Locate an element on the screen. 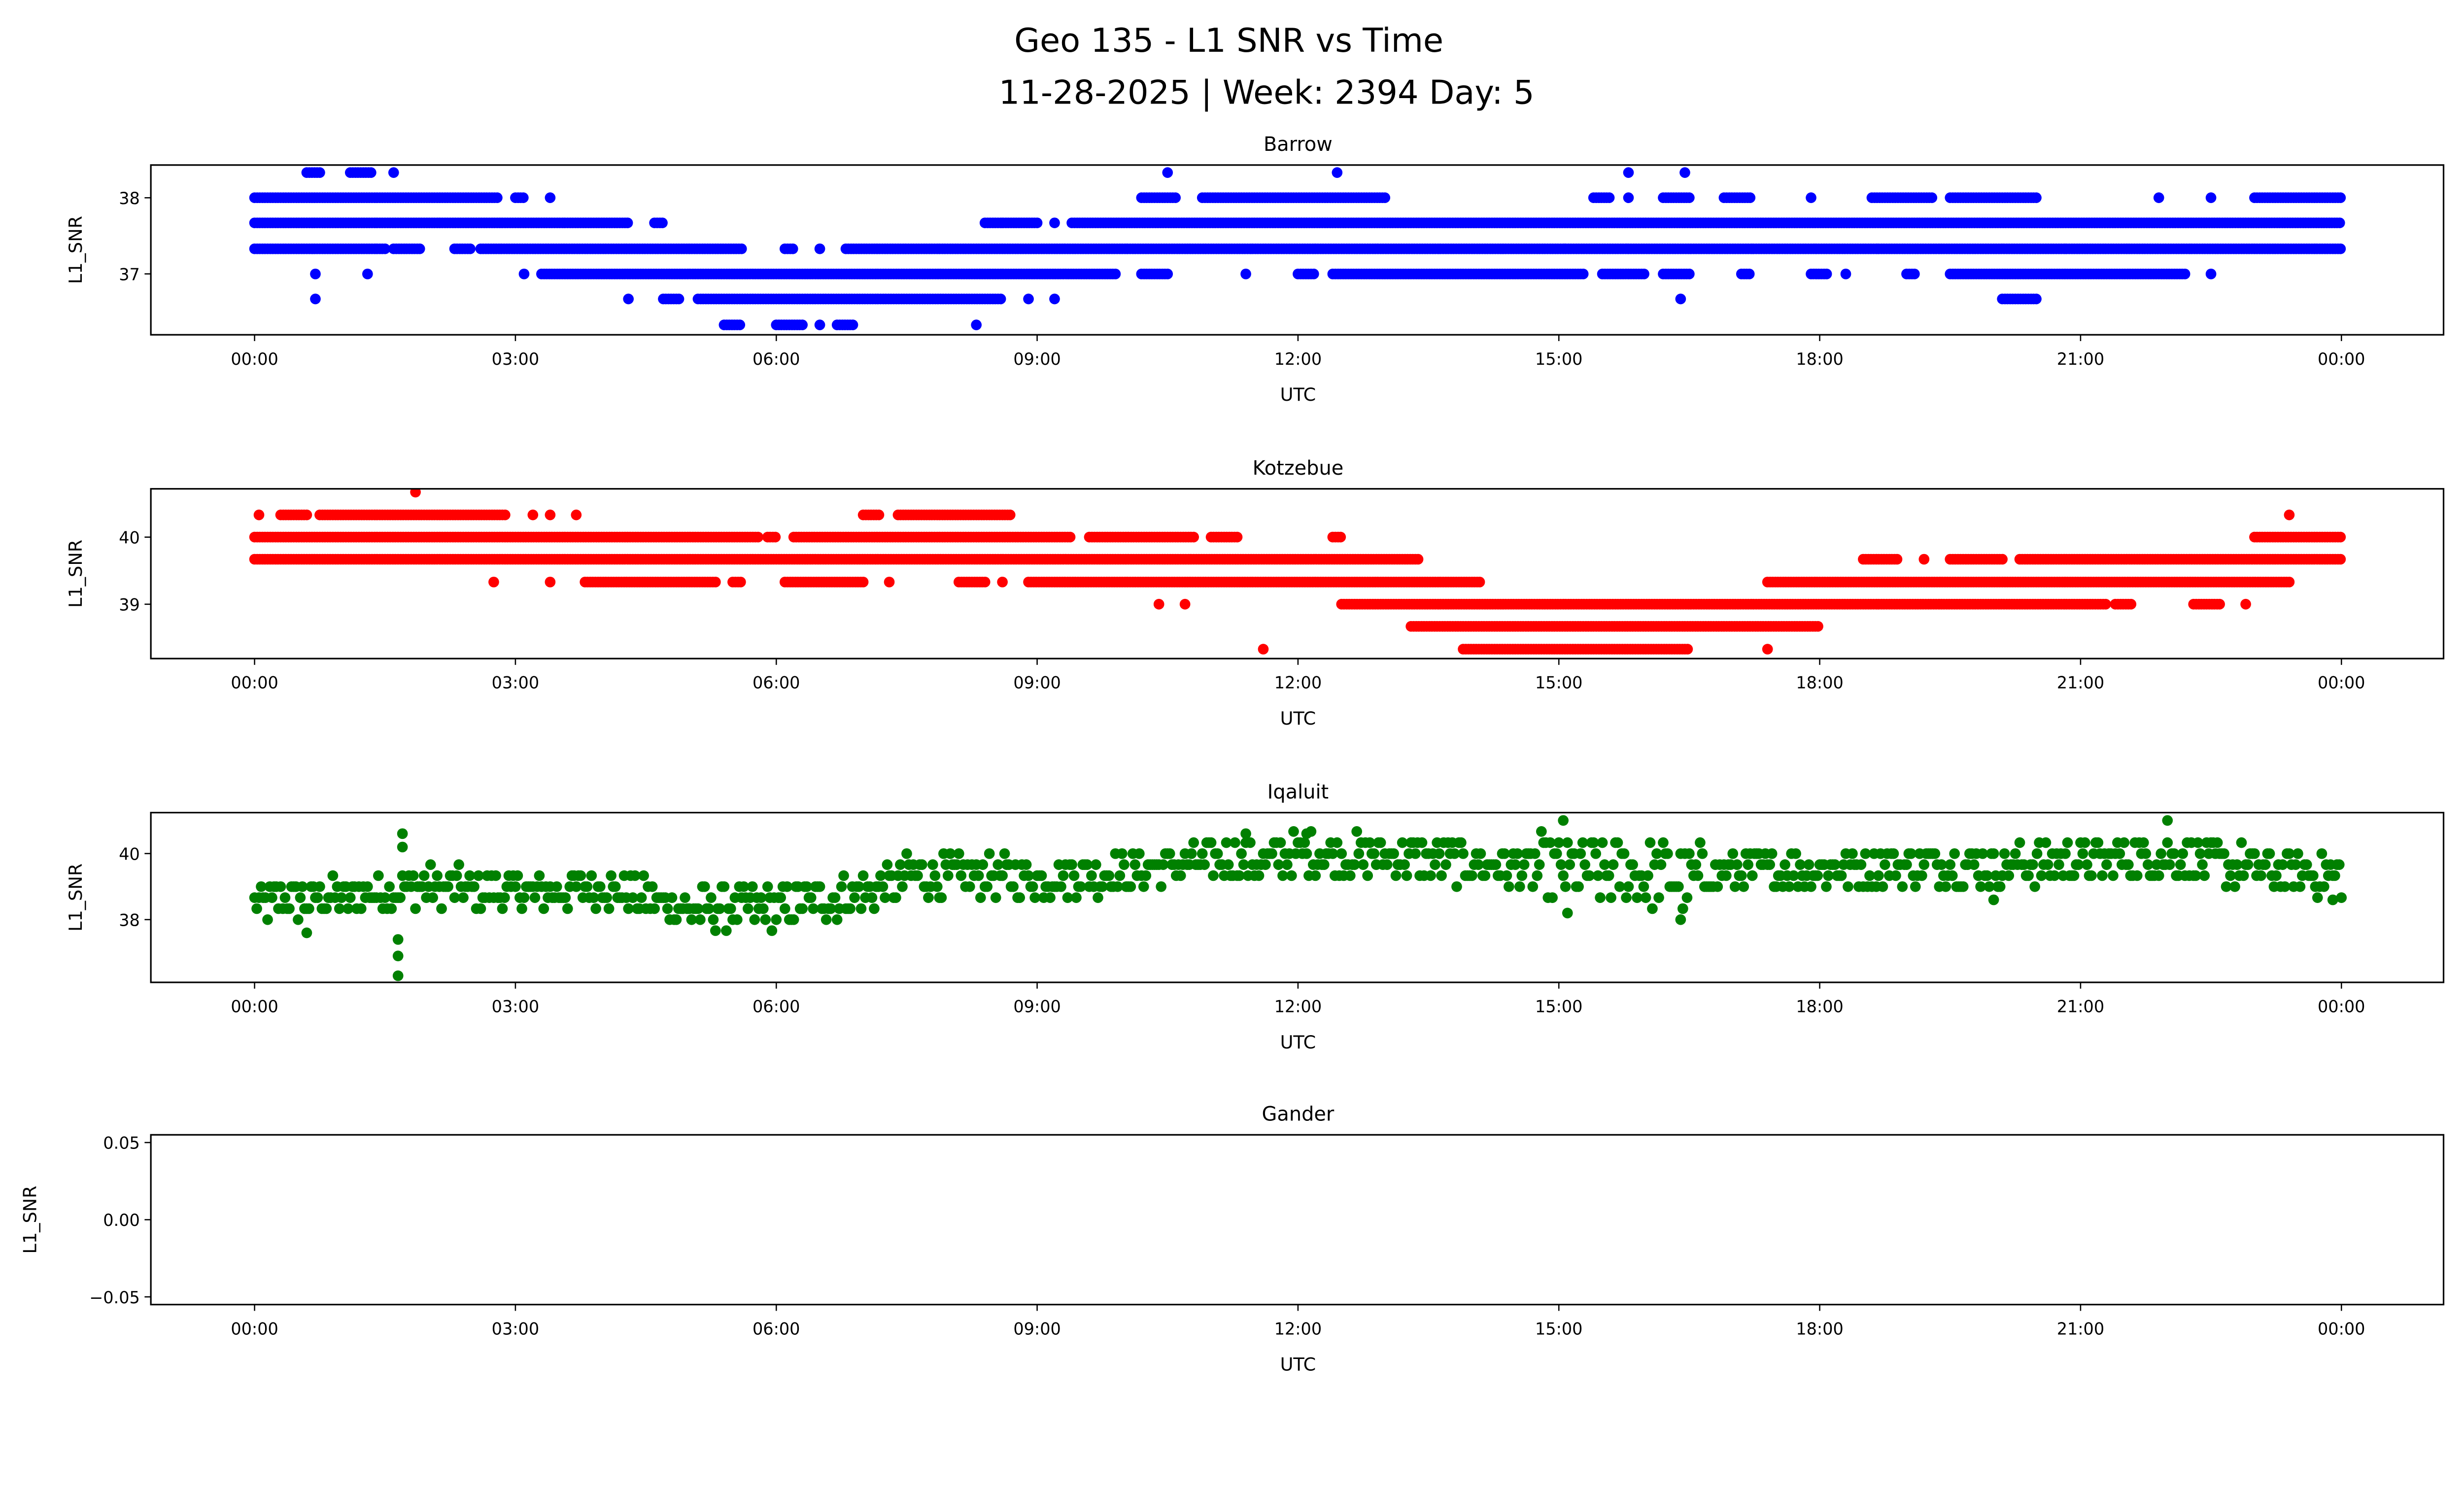 The height and width of the screenshot is (1495, 2464). subplot-title: Barrow is located at coordinates (1298, 144).